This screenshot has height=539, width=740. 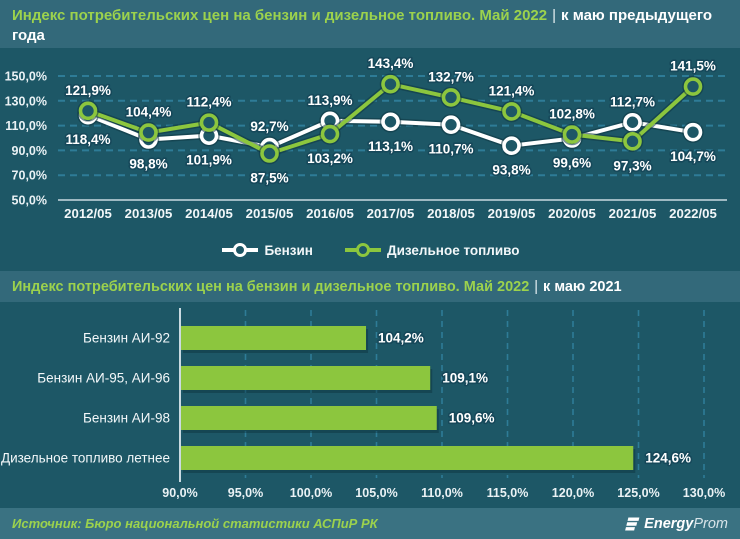 What do you see at coordinates (88, 213) in the screenshot?
I see `x-axis-tick-label: 2012/05` at bounding box center [88, 213].